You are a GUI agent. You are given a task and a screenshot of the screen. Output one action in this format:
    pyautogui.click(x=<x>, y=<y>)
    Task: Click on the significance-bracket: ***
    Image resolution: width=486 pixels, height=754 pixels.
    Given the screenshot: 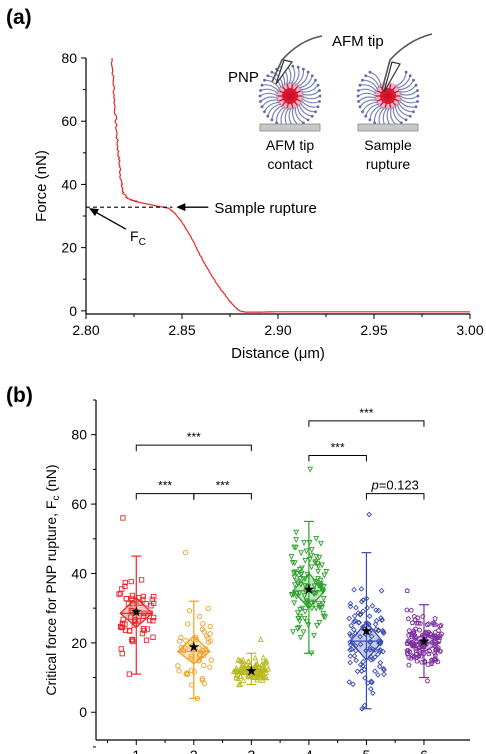 What is the action you would take?
    pyautogui.click(x=193, y=441)
    